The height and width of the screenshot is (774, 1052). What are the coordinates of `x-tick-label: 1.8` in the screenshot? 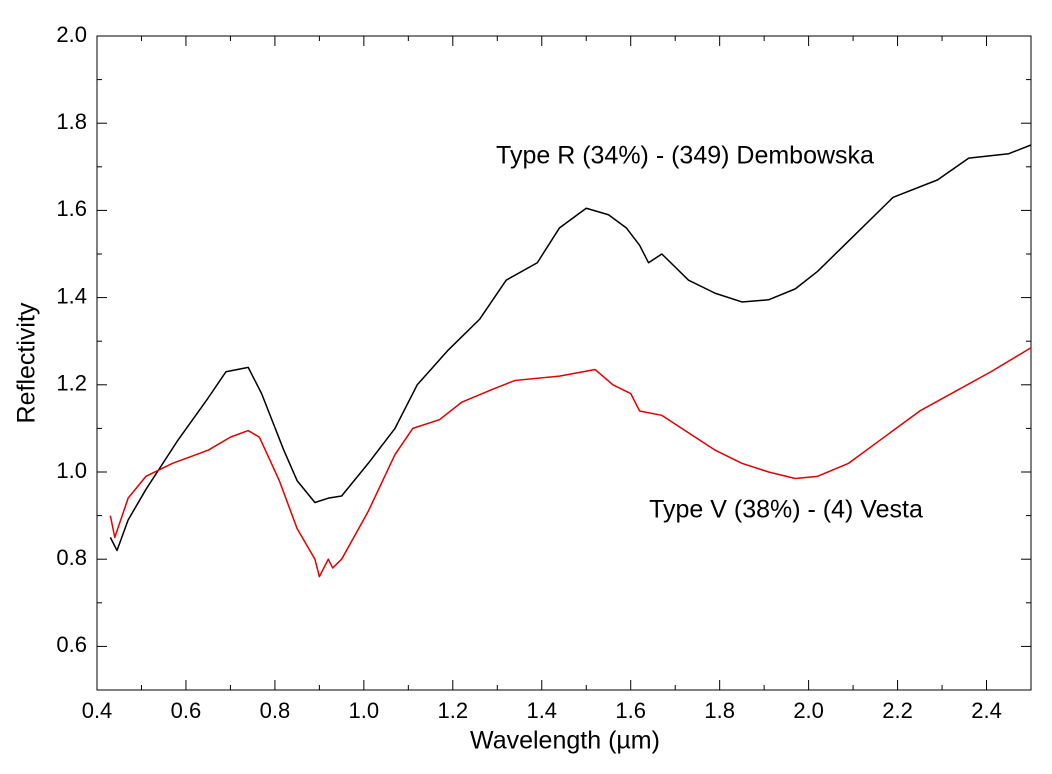 It's located at (719, 710).